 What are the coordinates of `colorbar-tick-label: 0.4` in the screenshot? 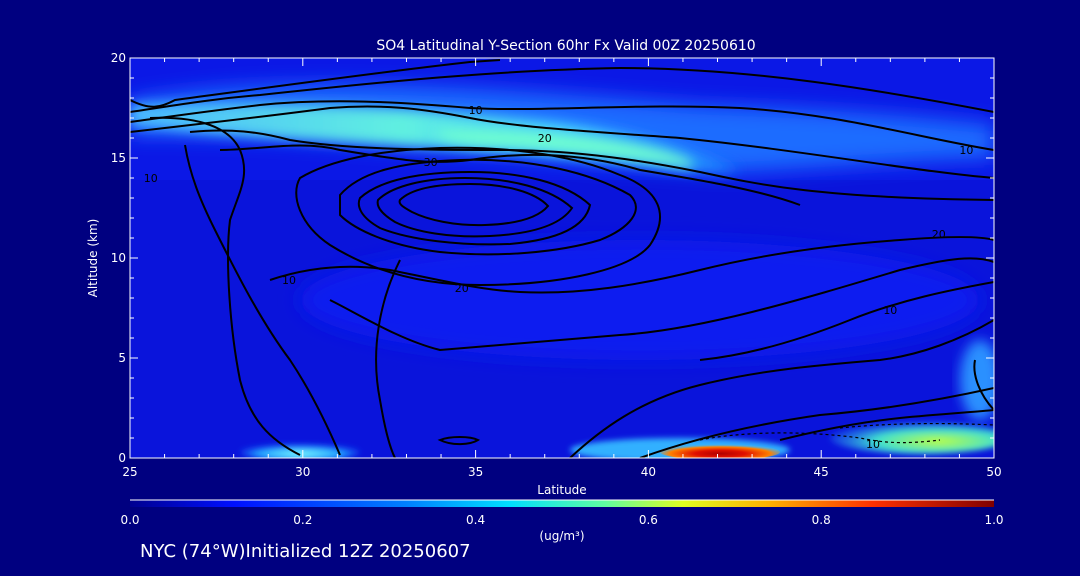 It's located at (475, 520).